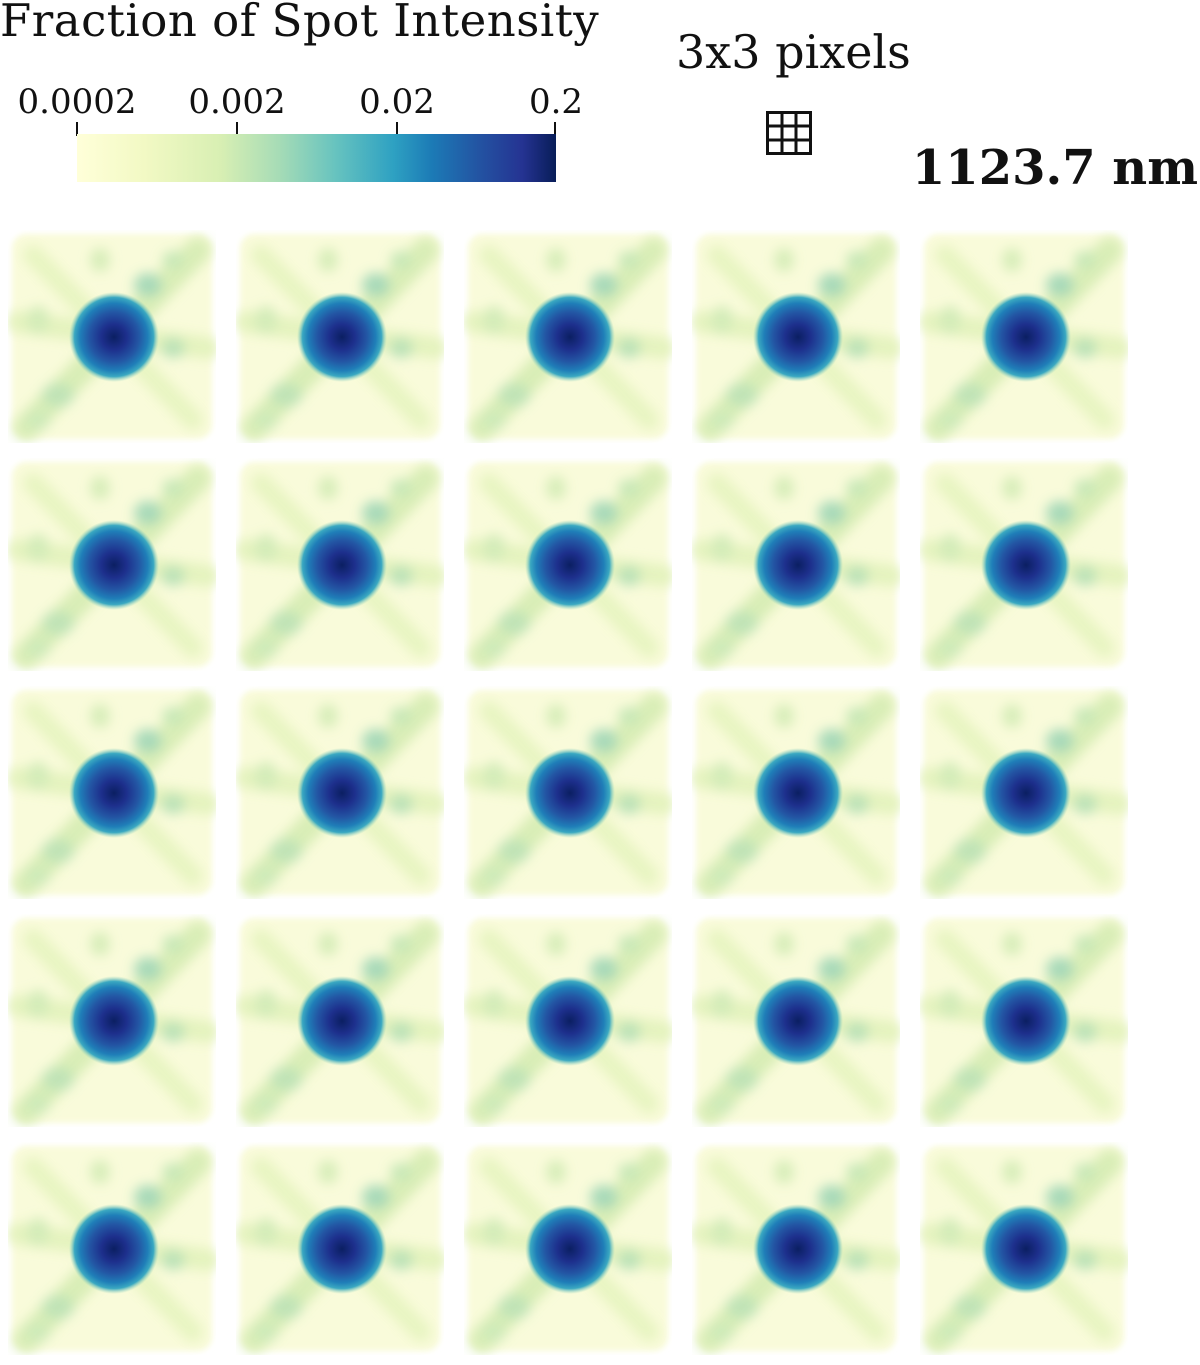 The width and height of the screenshot is (1200, 1365). Describe the element at coordinates (300, 23) in the screenshot. I see `colorbar-title: Fraction of Spot Intensity` at that location.